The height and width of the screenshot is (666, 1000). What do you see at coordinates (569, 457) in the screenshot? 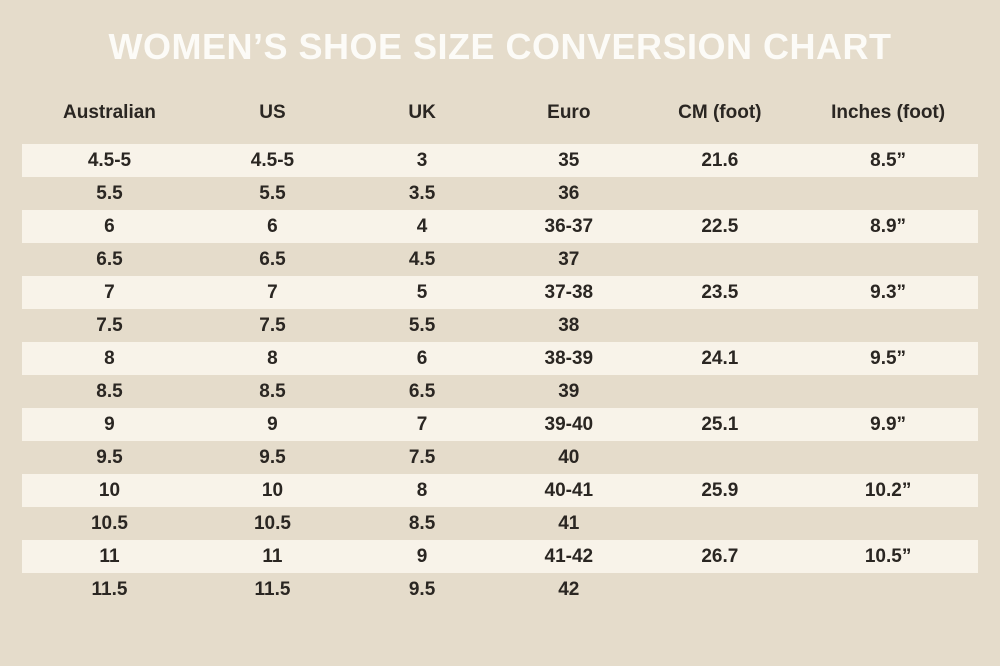
I see `table-cell-euro: 40` at bounding box center [569, 457].